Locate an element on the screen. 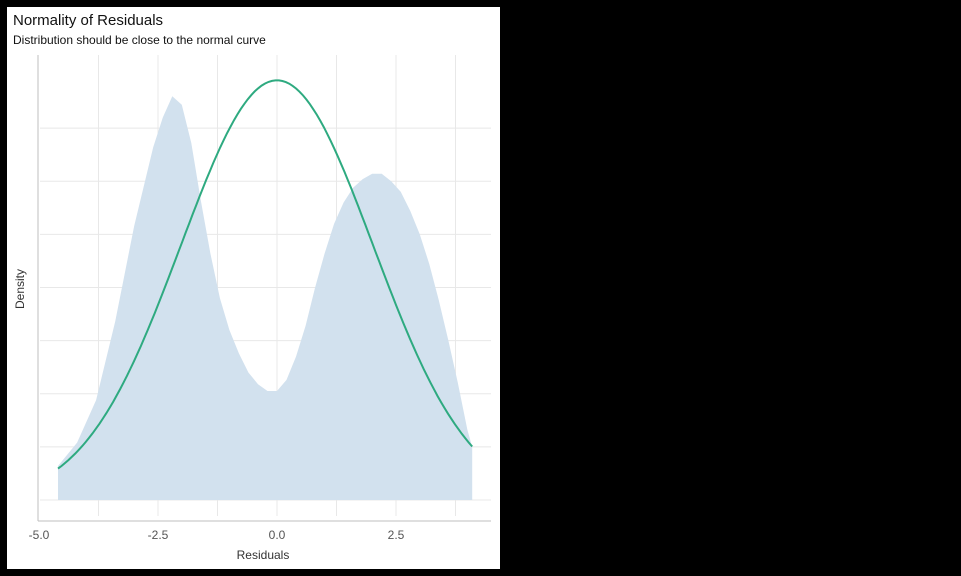 This screenshot has height=576, width=961. x-tick-label: -2.5 is located at coordinates (158, 535).